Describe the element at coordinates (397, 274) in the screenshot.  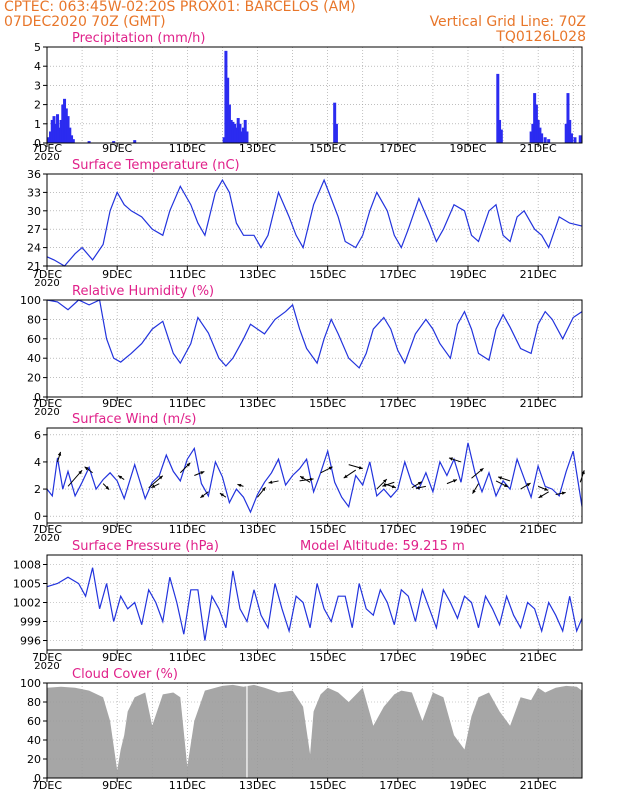
I see `temp-xtick-label: 17DEC` at that location.